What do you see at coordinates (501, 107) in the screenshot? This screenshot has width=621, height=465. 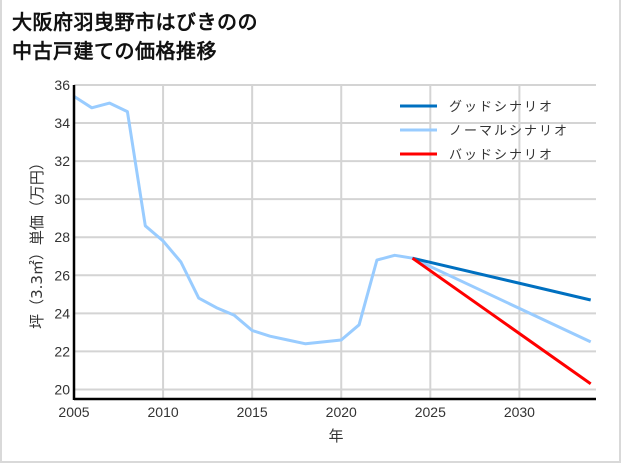 I see `legend-label: グッドシナリオ` at bounding box center [501, 107].